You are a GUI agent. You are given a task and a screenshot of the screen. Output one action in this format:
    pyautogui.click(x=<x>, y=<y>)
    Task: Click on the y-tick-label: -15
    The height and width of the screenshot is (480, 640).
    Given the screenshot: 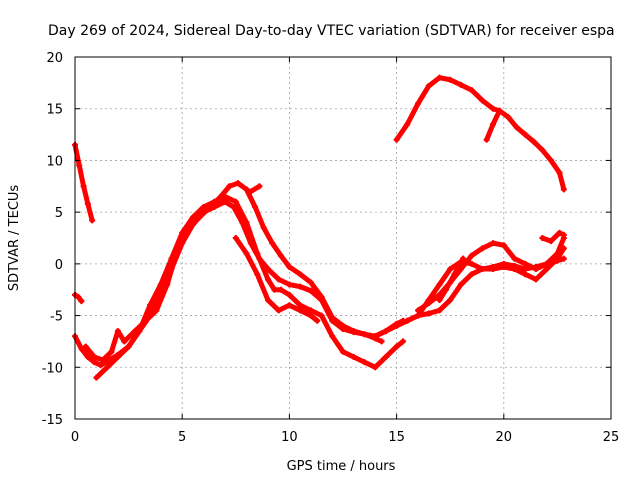 What is the action you would take?
    pyautogui.click(x=52, y=420)
    